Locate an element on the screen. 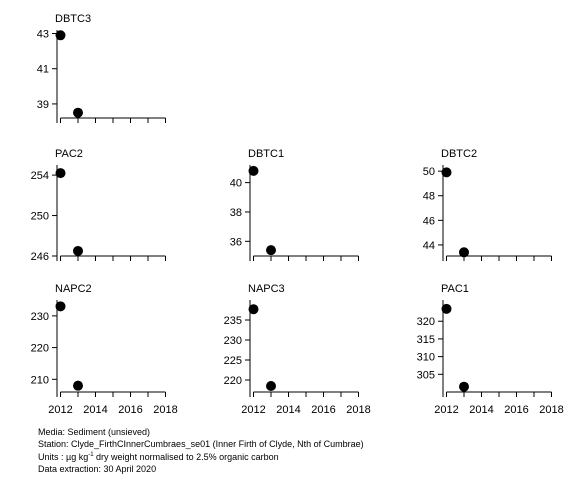 The height and width of the screenshot is (480, 580). y-tick-label: 41 is located at coordinates (43, 70).